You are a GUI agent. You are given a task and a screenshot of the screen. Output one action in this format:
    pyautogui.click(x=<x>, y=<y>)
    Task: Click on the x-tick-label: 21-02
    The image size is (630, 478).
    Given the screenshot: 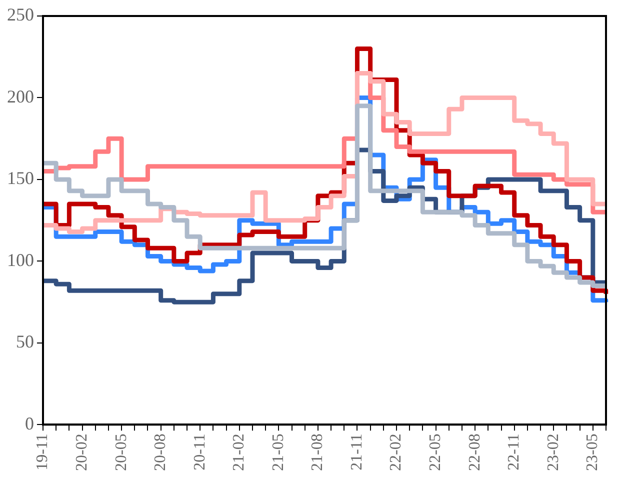 What is the action you would take?
    pyautogui.click(x=239, y=452)
    